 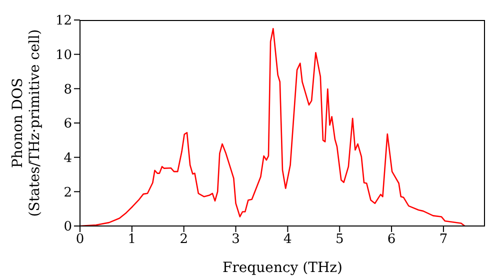 What do you see at coordinates (63, 21) in the screenshot?
I see `y-tick-label: 12` at bounding box center [63, 21].